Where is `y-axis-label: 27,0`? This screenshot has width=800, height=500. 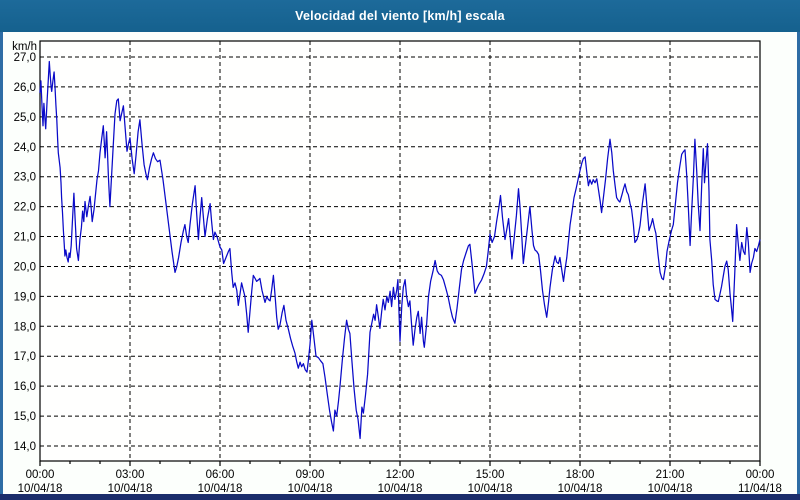
y-axis-label: 27,0 is located at coordinates (25, 58).